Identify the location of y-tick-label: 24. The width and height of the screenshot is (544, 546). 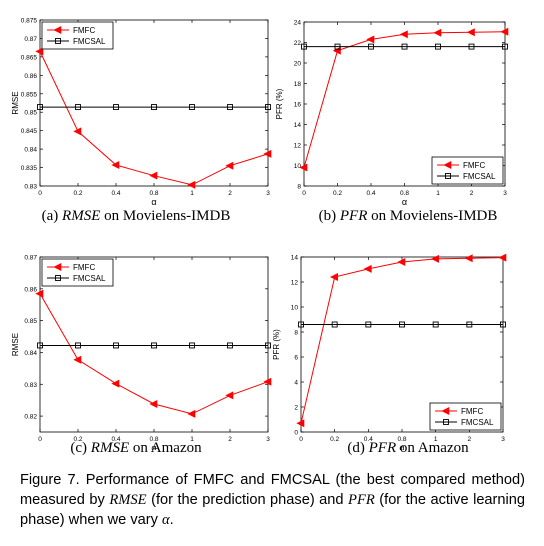
(298, 23).